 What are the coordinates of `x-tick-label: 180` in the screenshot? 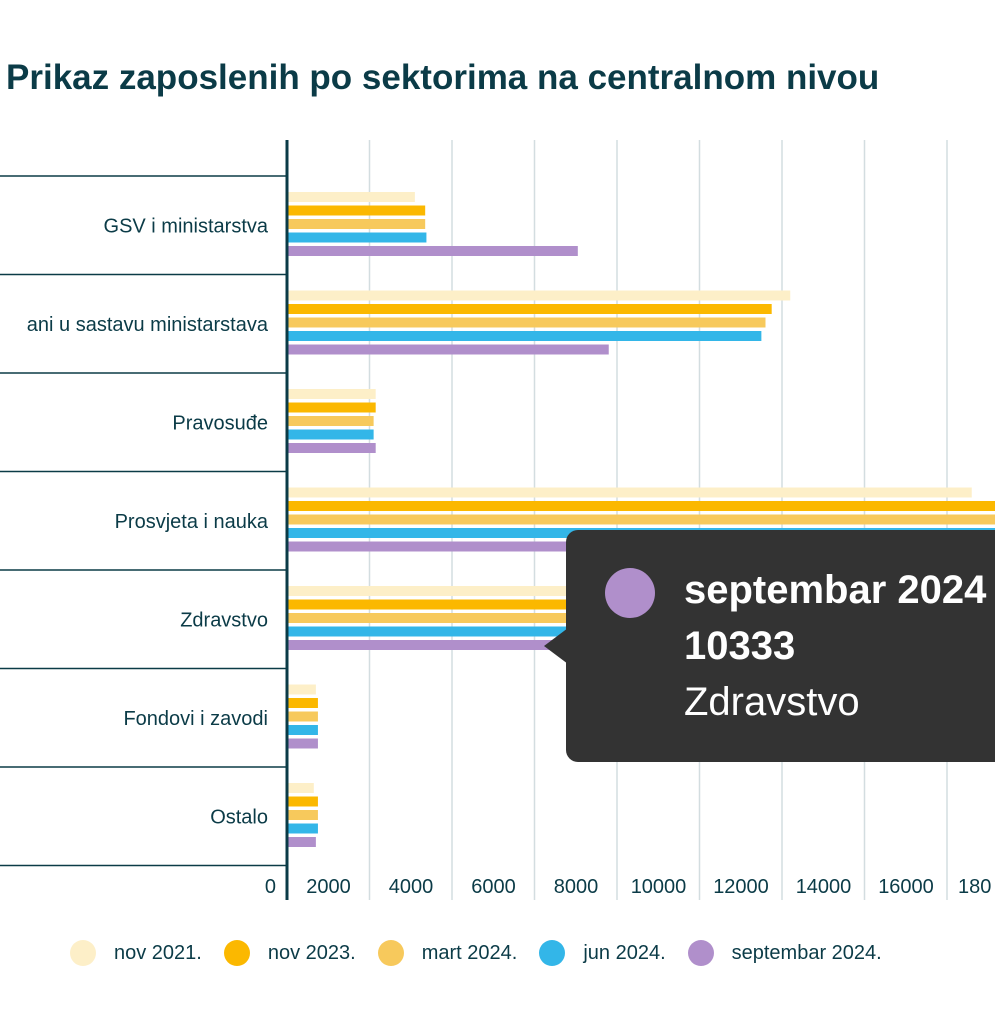 It's located at (974, 887).